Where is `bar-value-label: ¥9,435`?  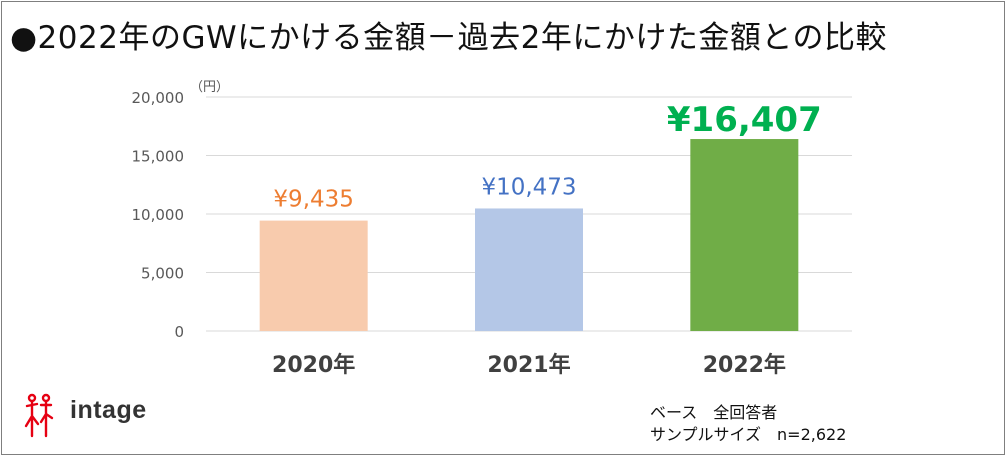 bar-value-label: ¥9,435 is located at coordinates (313, 200).